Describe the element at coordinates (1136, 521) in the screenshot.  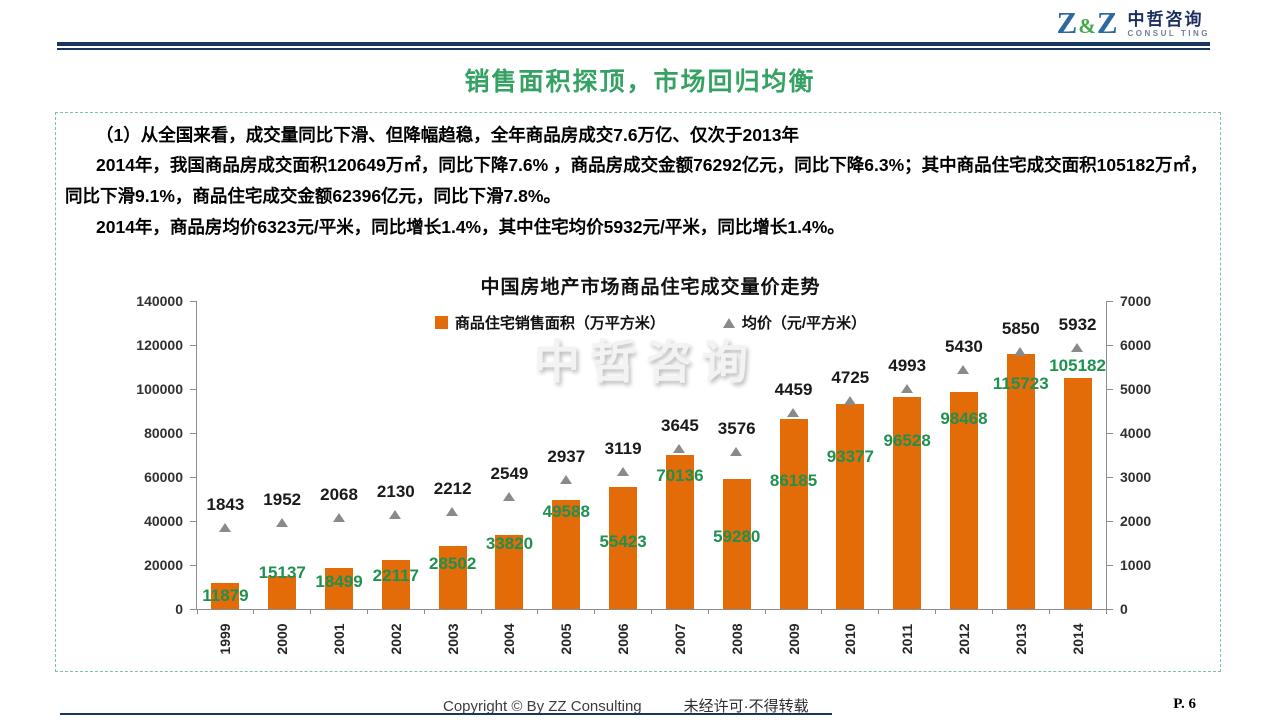
I see `right-axis-tick-label: 2000` at that location.